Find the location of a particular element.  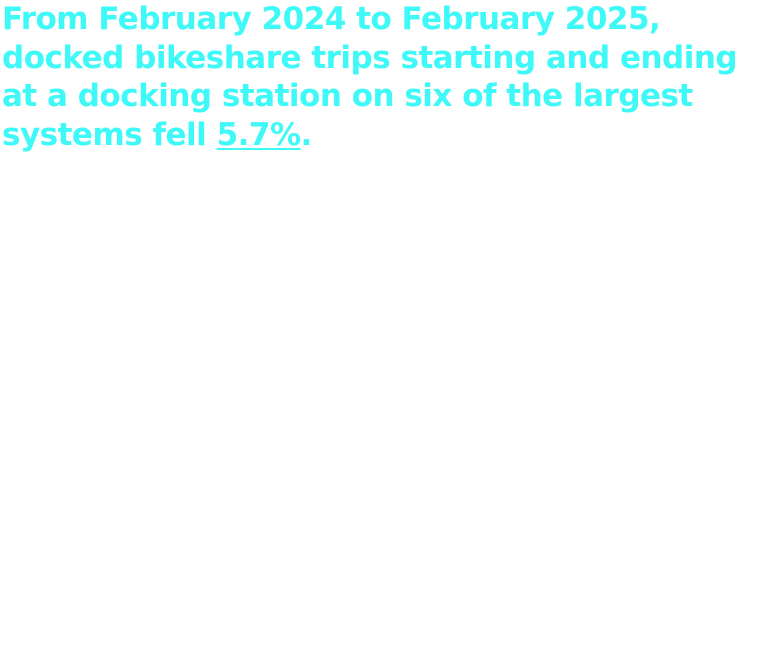

headline-period: . is located at coordinates (306, 134).